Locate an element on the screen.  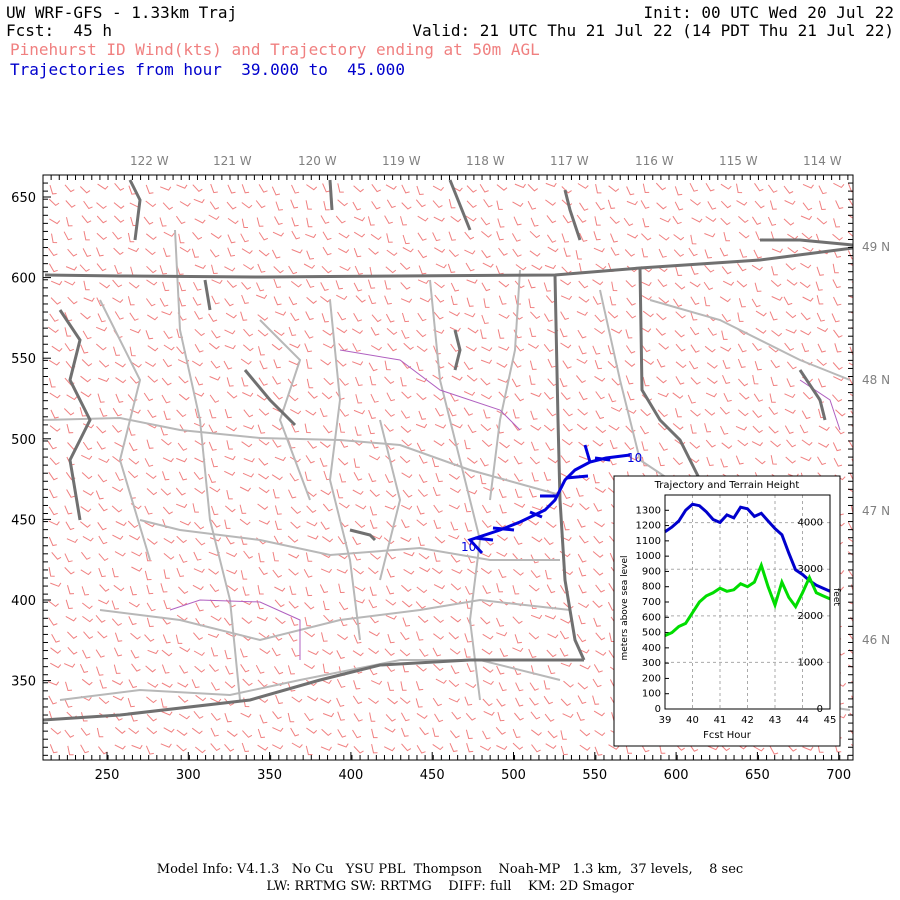
longitude-label: 120 W is located at coordinates (317, 161).